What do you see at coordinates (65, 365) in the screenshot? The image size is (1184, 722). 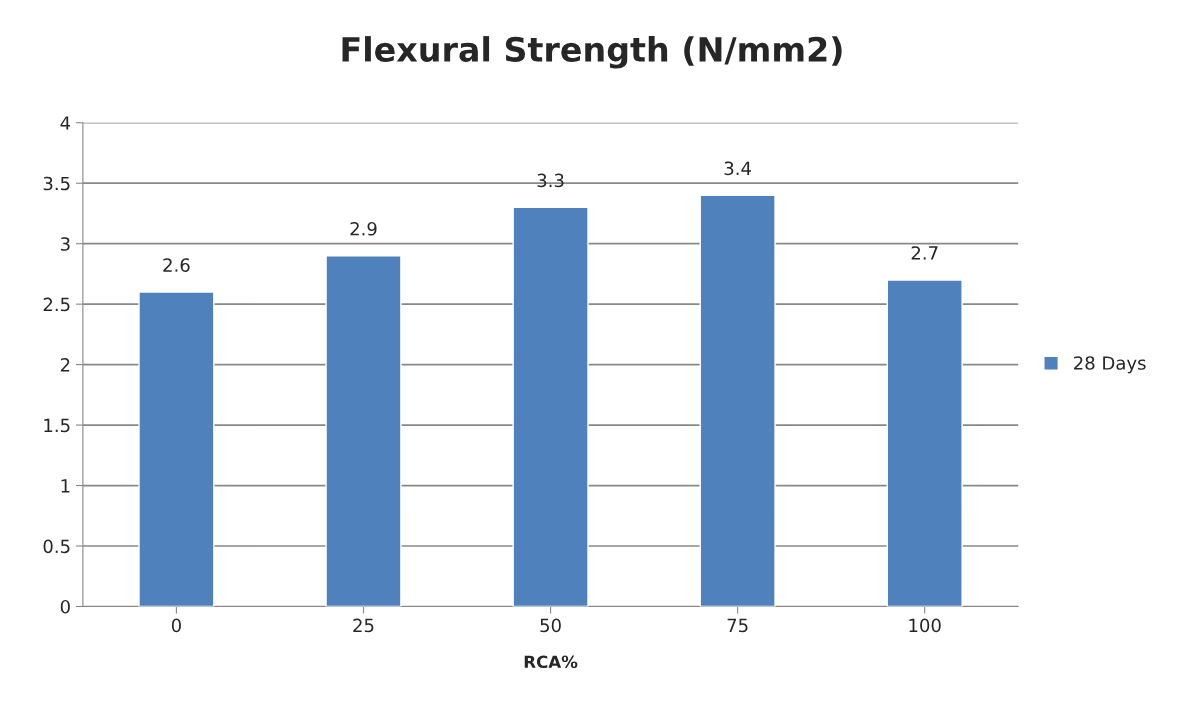 I see `y-tick-label: 2` at bounding box center [65, 365].